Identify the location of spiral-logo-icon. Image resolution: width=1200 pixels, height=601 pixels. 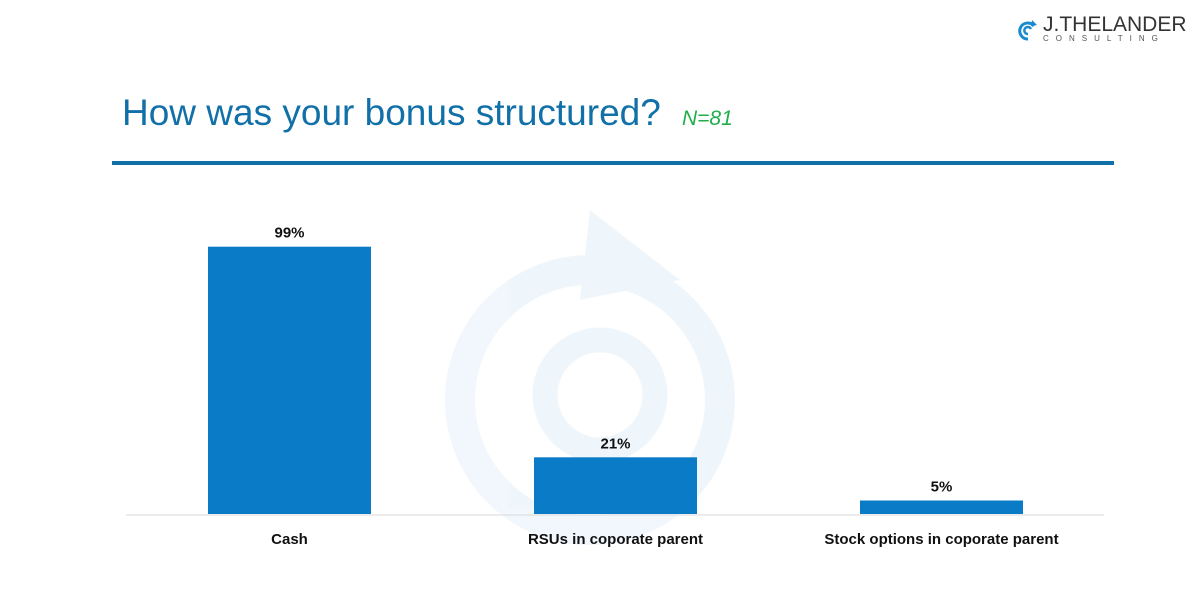
(1027, 30).